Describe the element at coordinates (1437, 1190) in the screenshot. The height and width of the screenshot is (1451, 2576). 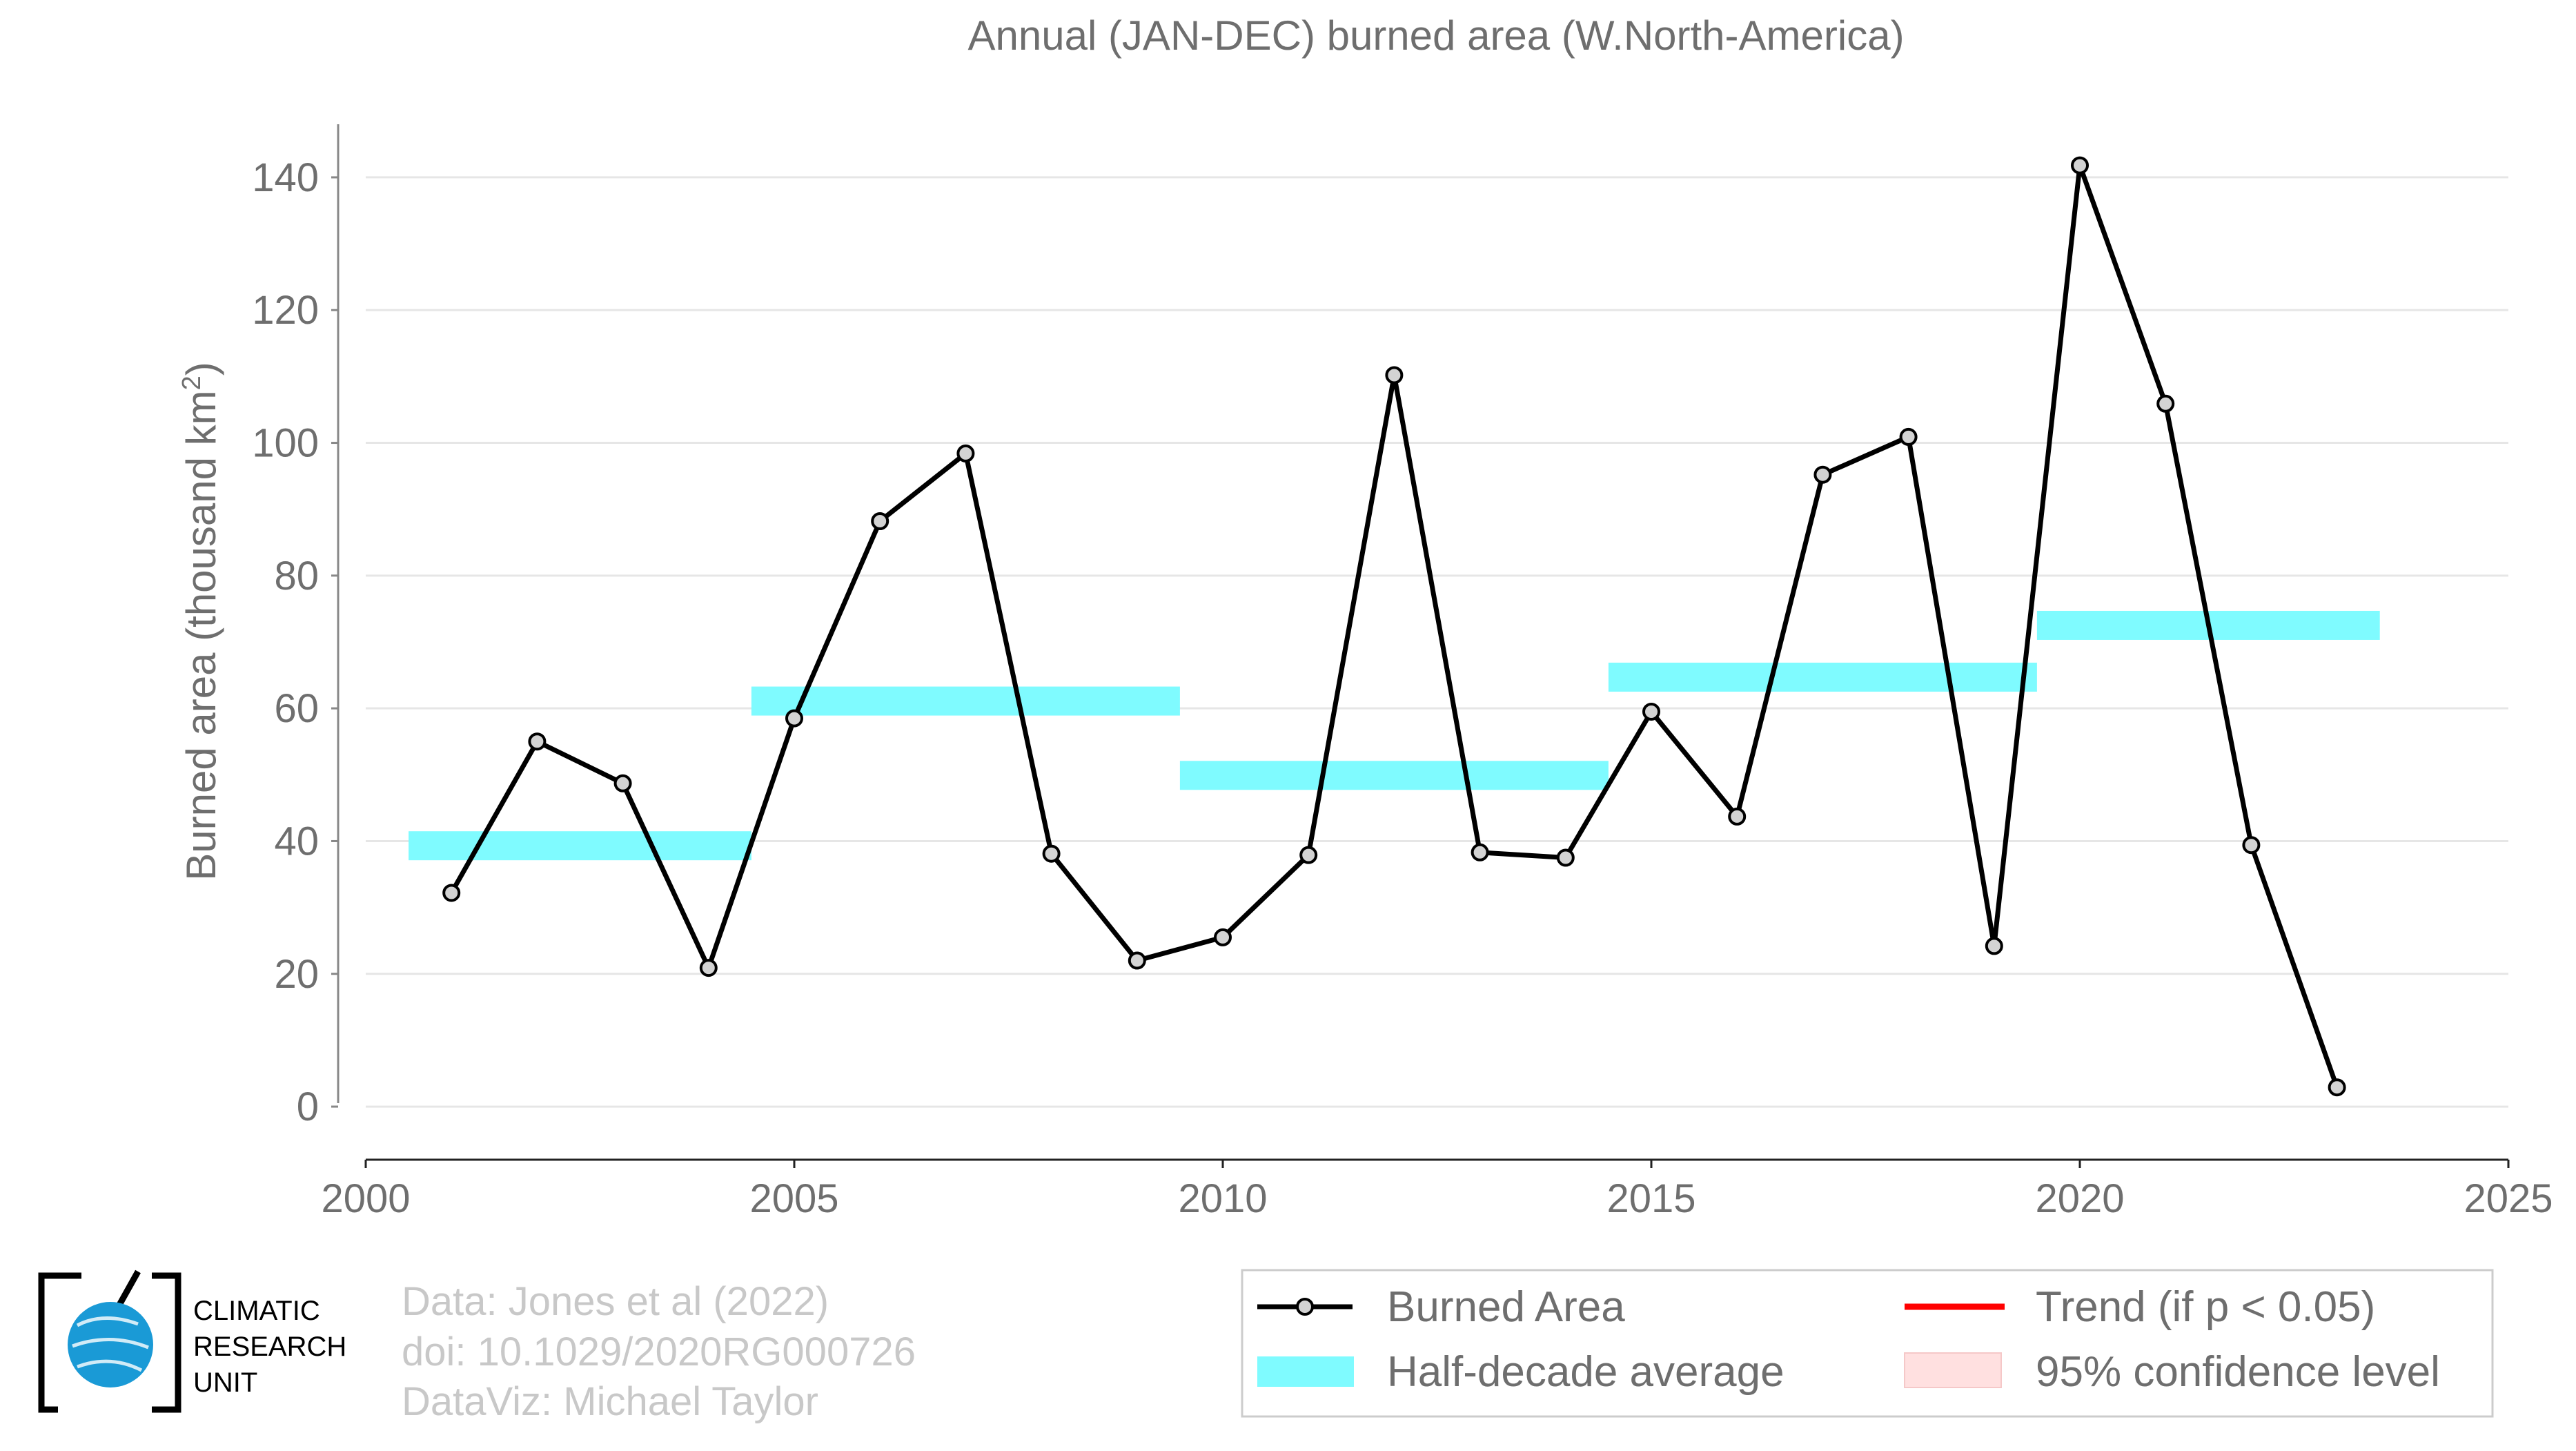
I see `x-tick-labels: 2000 2005 2010 2015 2020 2025` at that location.